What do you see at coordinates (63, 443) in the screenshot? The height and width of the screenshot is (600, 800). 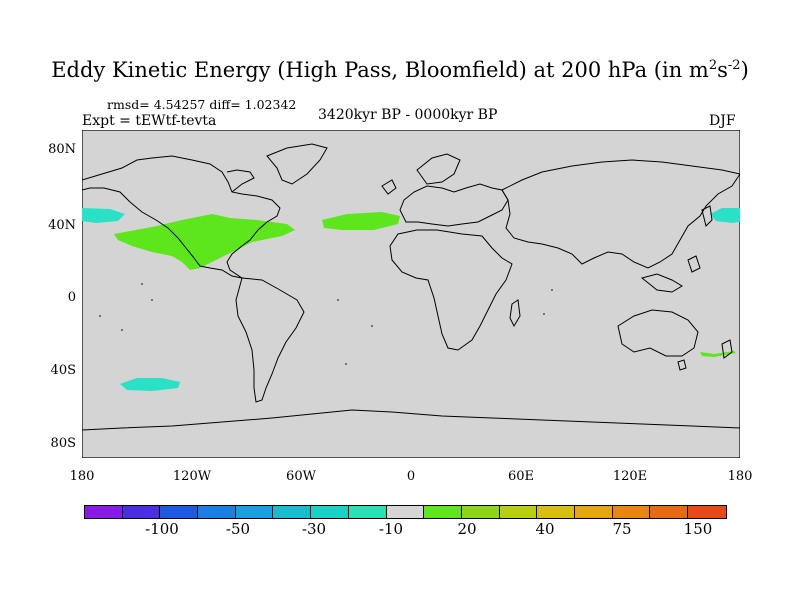 I see `lat-tick-80s: 80S` at bounding box center [63, 443].